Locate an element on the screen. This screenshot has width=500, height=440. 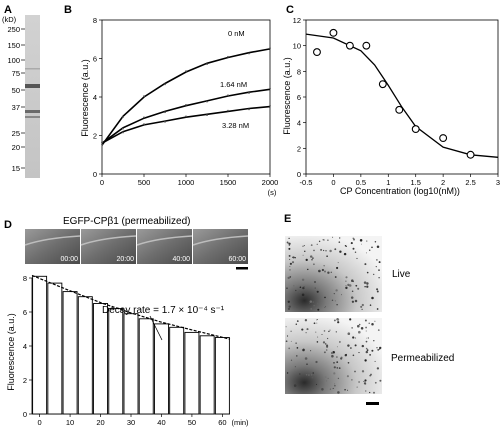
gel-marker-250: 250 is located at coordinates (13, 29).